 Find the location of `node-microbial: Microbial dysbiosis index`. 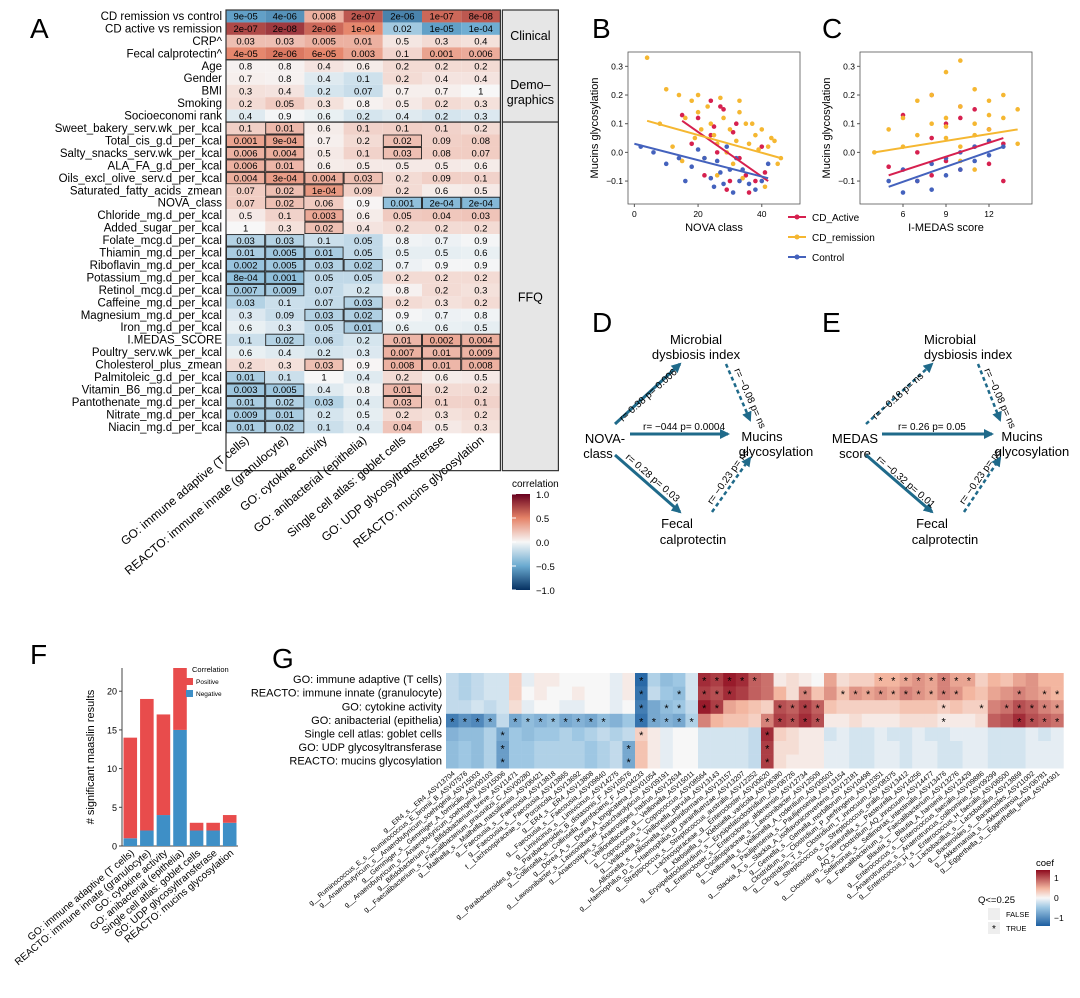

node-microbial: Microbial dysbiosis index is located at coordinates (696, 347).